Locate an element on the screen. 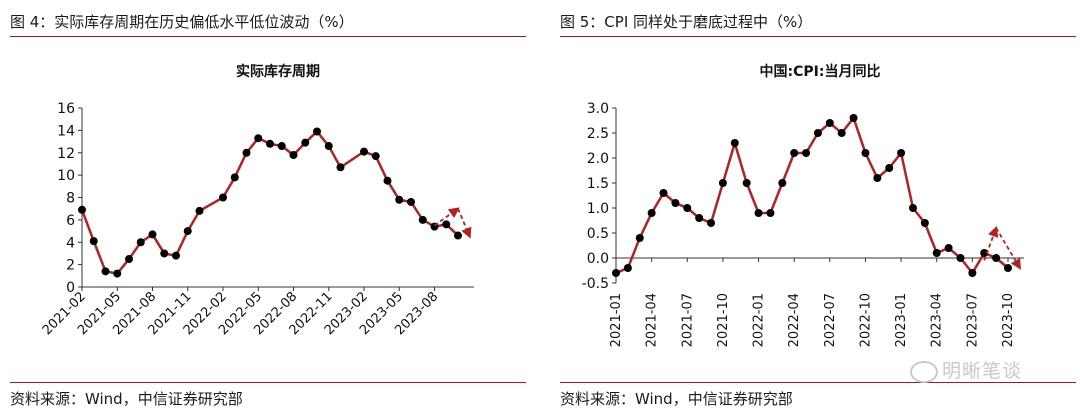 Image resolution: width=1080 pixels, height=420 pixels. y-tick-label: 6 is located at coordinates (70, 221).